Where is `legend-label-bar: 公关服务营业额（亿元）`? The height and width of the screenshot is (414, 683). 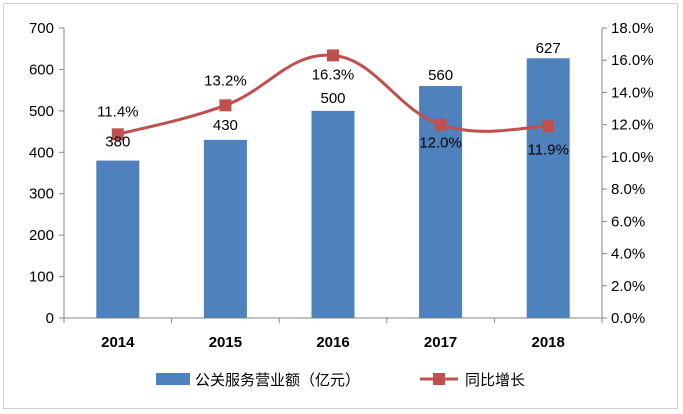
legend-label-bar: 公关服务营业额（亿元） is located at coordinates (277, 380).